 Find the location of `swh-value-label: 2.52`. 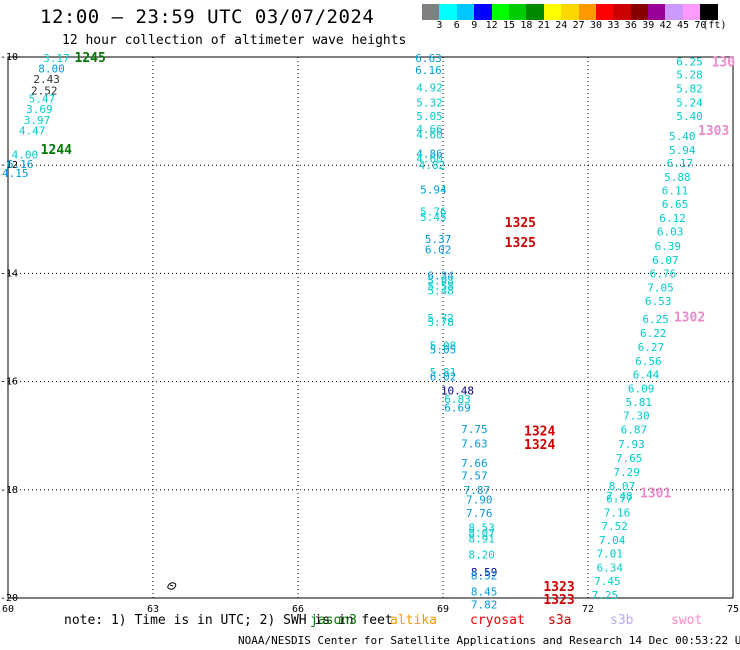

swh-value-label: 2.52 is located at coordinates (44, 91).